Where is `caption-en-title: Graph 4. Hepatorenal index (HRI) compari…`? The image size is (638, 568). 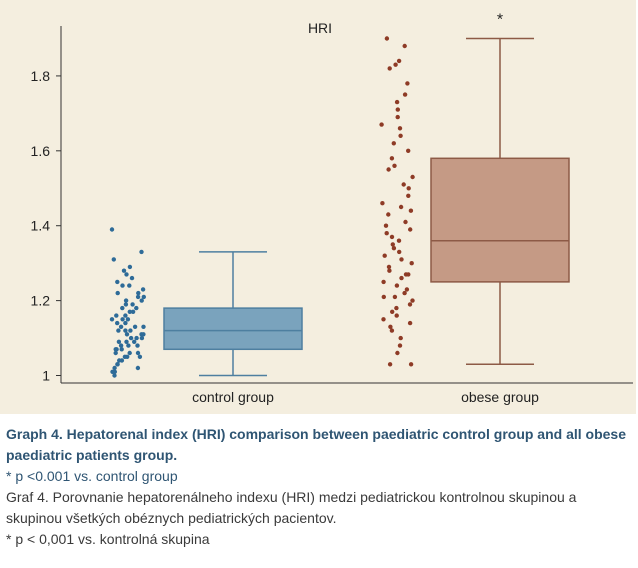
caption-en-title: Graph 4. Hepatorenal index (HRI) compari… is located at coordinates (316, 444).